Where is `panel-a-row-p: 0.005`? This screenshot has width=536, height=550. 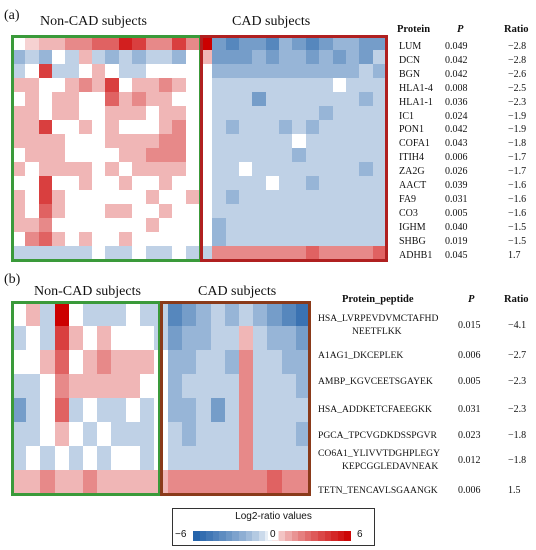 panel-a-row-p: 0.005 is located at coordinates (456, 213).